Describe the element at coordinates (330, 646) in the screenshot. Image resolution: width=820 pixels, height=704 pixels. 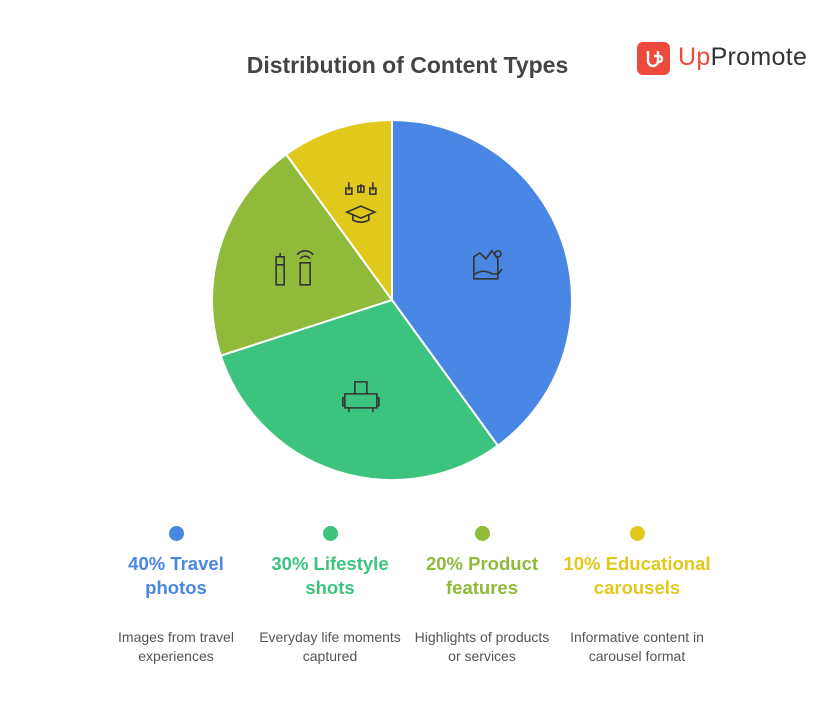
I see `legend-description: Everyday life moments captured` at that location.